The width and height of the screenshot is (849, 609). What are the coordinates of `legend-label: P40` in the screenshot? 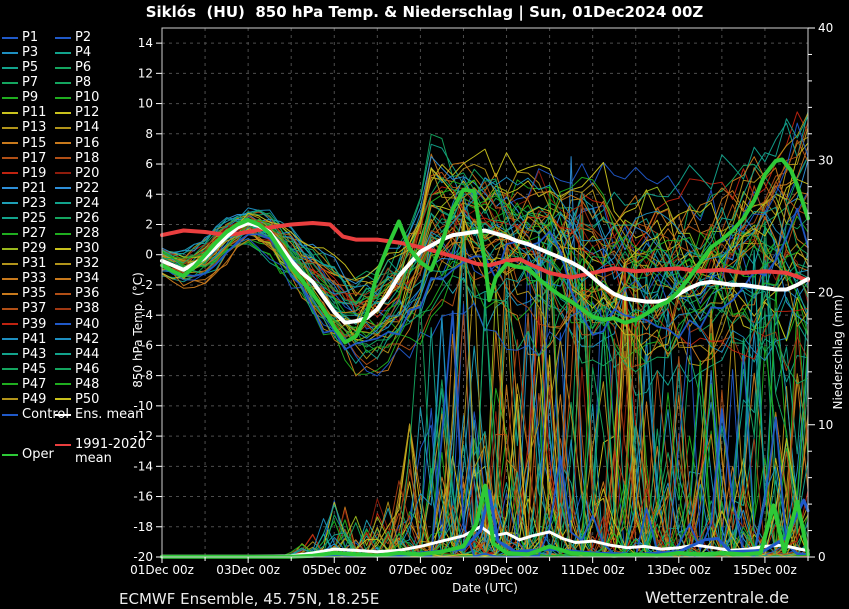 It's located at (87, 324).